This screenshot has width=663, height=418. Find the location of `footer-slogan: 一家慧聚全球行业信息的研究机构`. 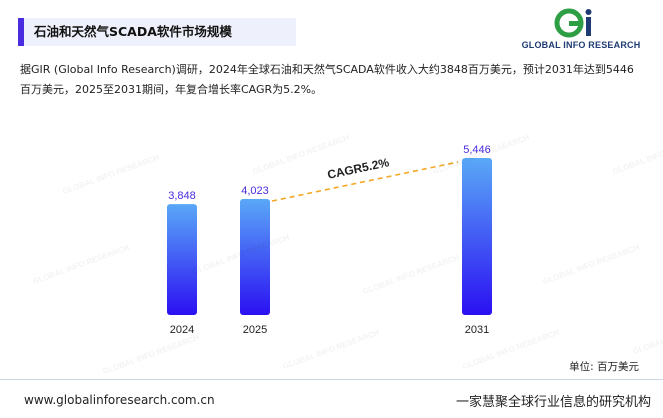

footer-slogan: 一家慧聚全球行业信息的研究机构 is located at coordinates (553, 402).